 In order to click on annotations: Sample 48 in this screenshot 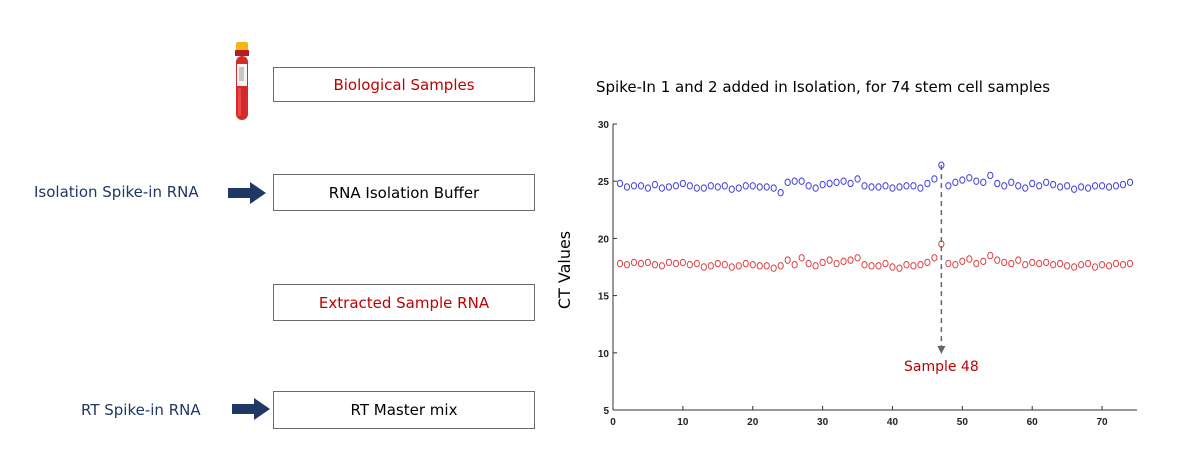, I will do `click(941, 270)`.